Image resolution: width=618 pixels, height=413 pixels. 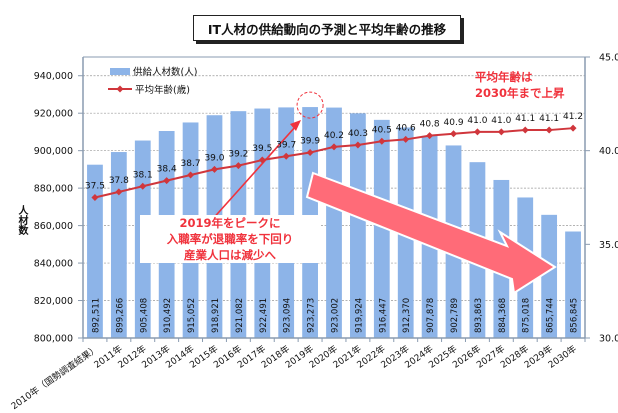 I want to click on bar-value-label: 916,447, so click(x=383, y=315).